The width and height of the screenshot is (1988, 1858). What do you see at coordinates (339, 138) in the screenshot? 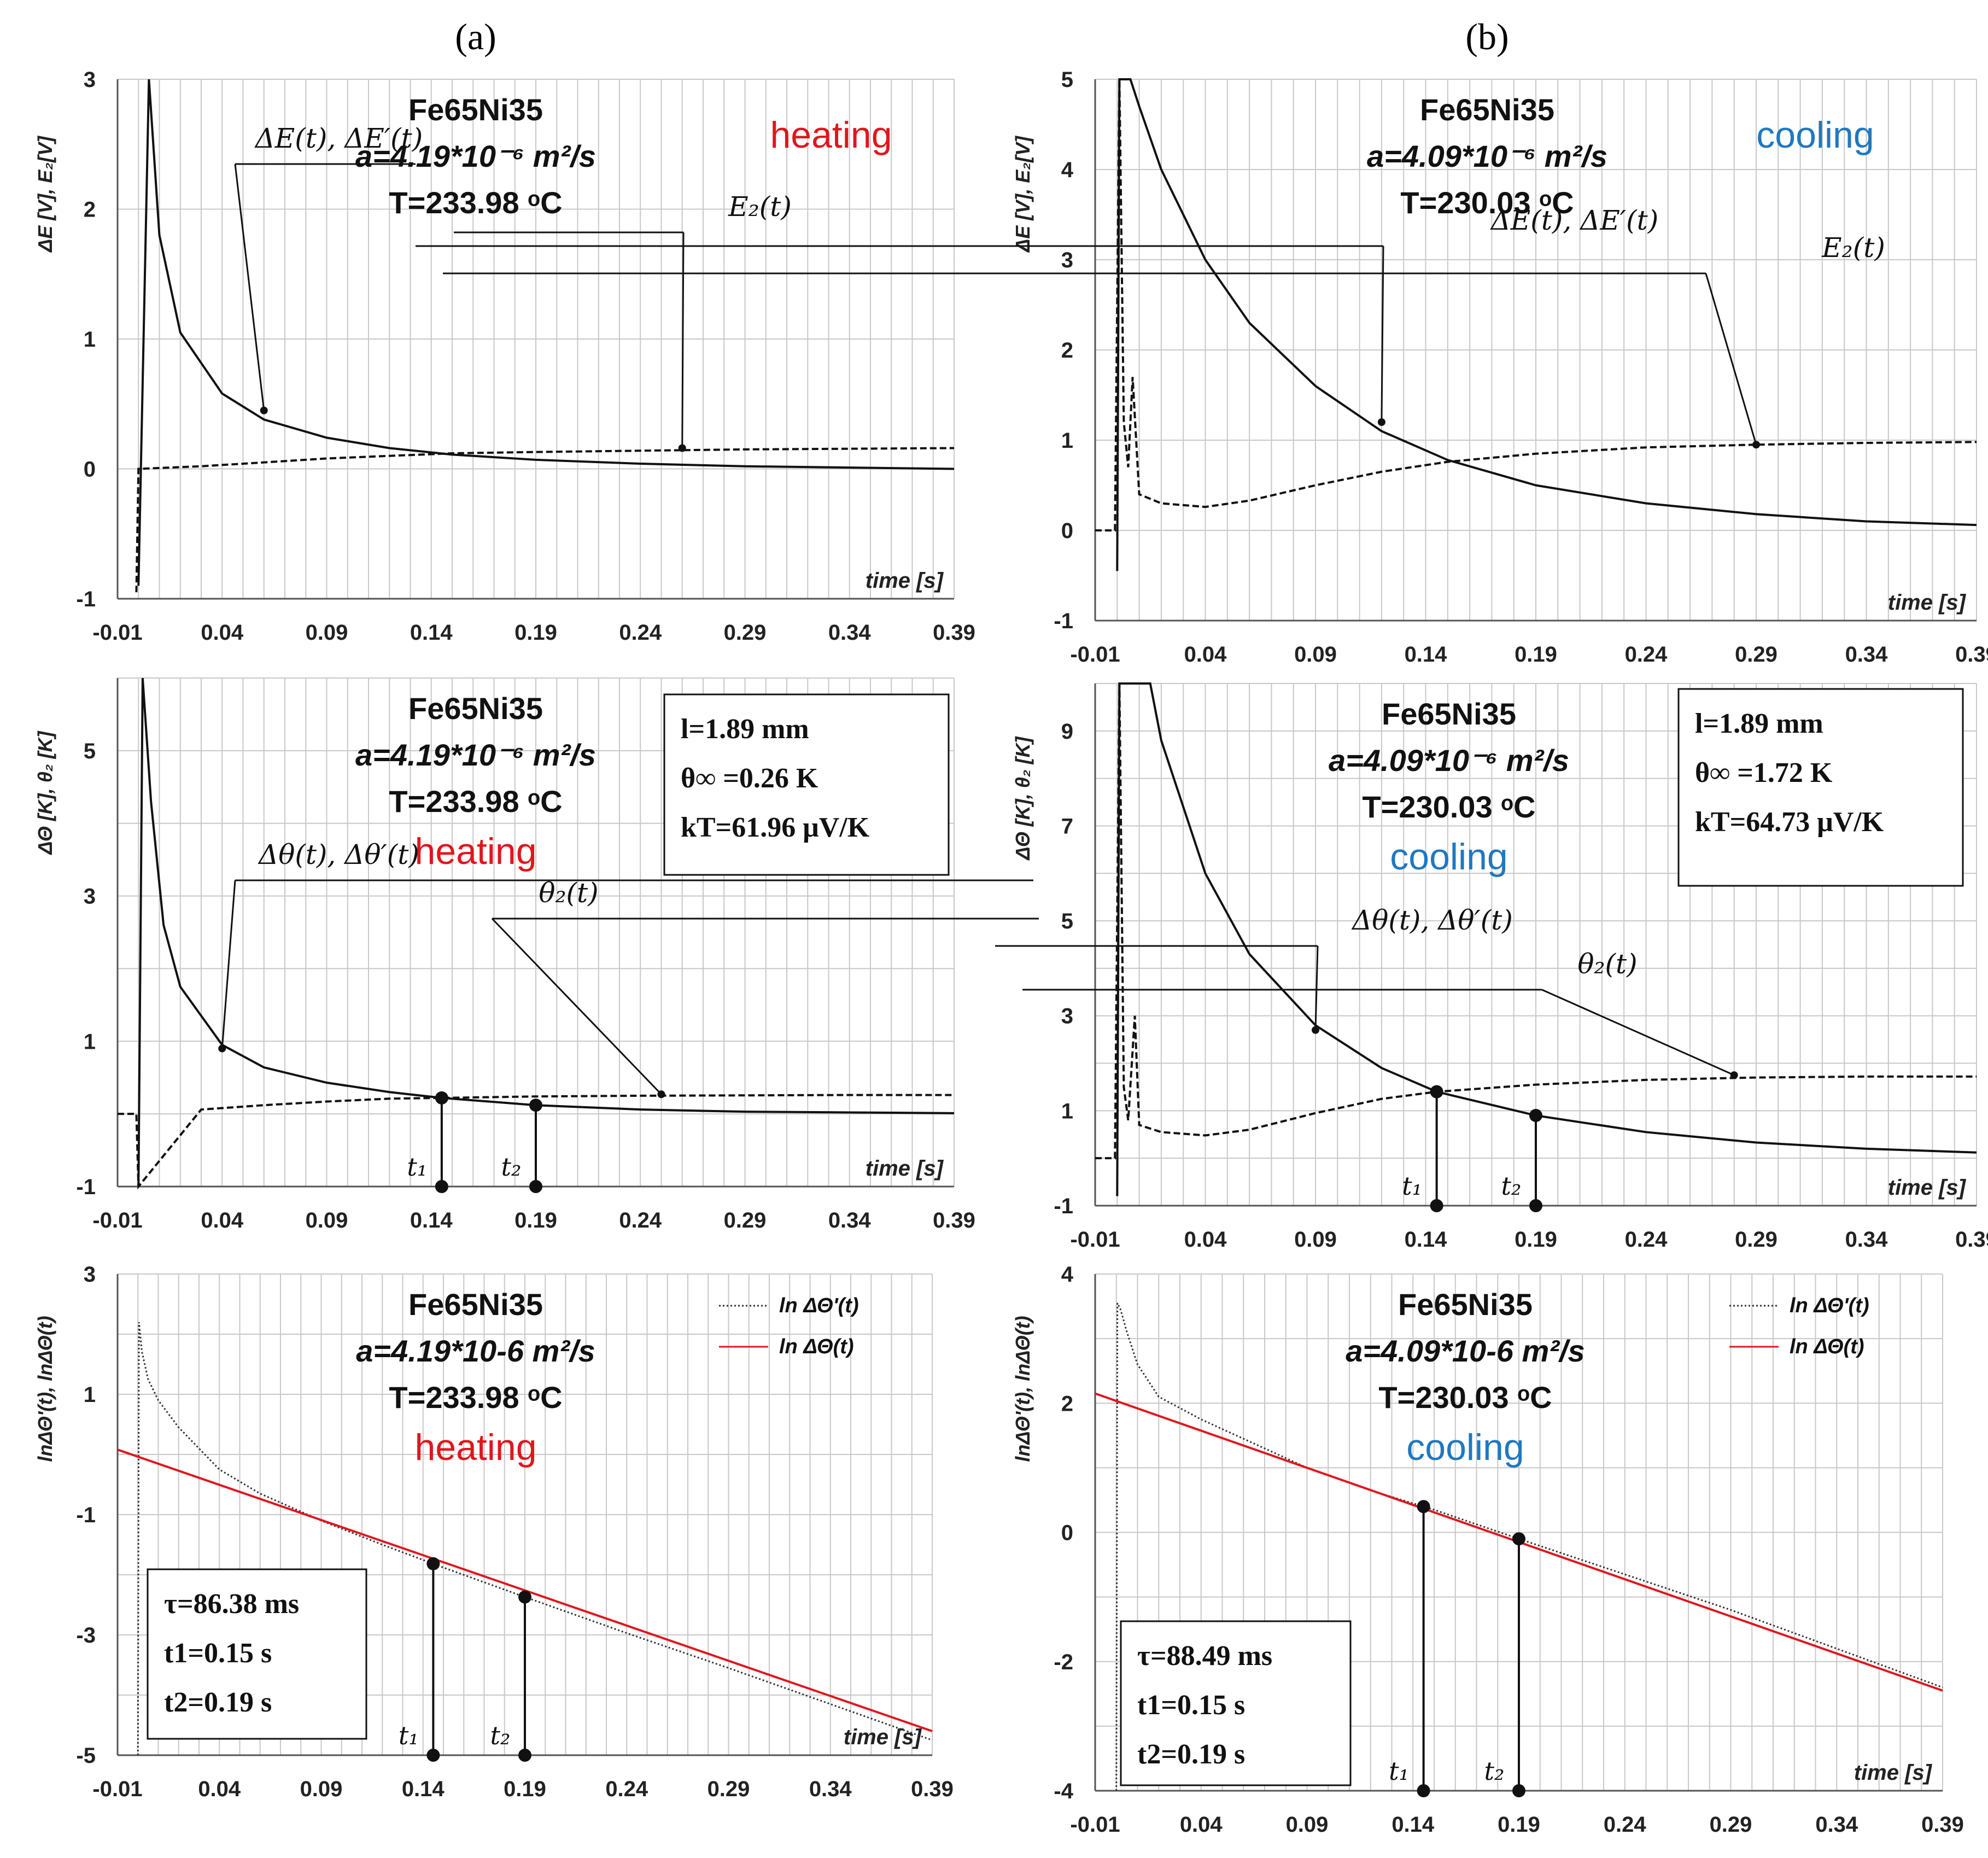
I see `curve-label-0: ΔE(t), ΔE′(t)` at bounding box center [339, 138].